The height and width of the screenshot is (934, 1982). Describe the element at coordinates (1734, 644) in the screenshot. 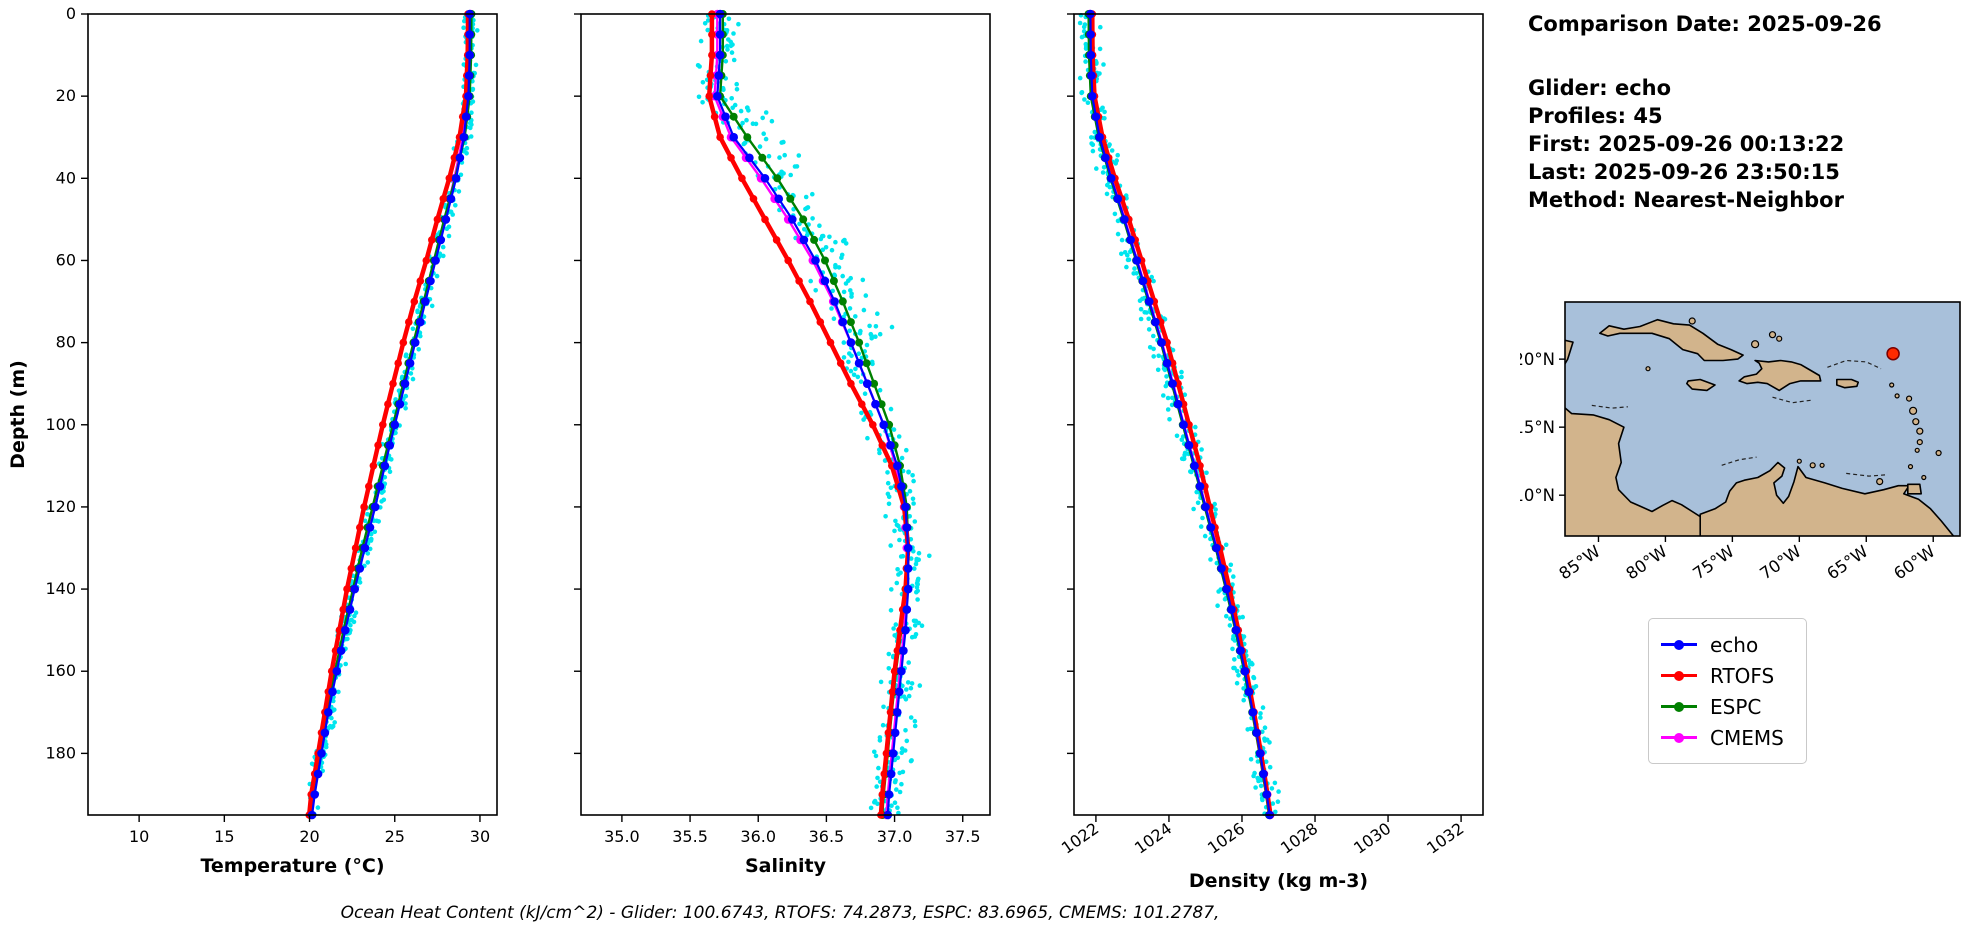

I see `legend-label-echo: echo` at that location.